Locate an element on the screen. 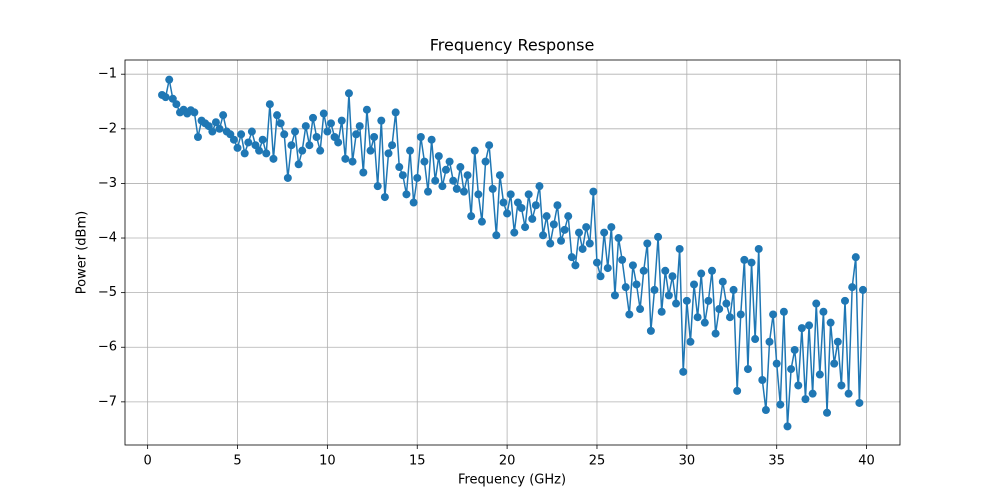 The height and width of the screenshot is (500, 1000). y-tick-label: −2 is located at coordinates (107, 128).